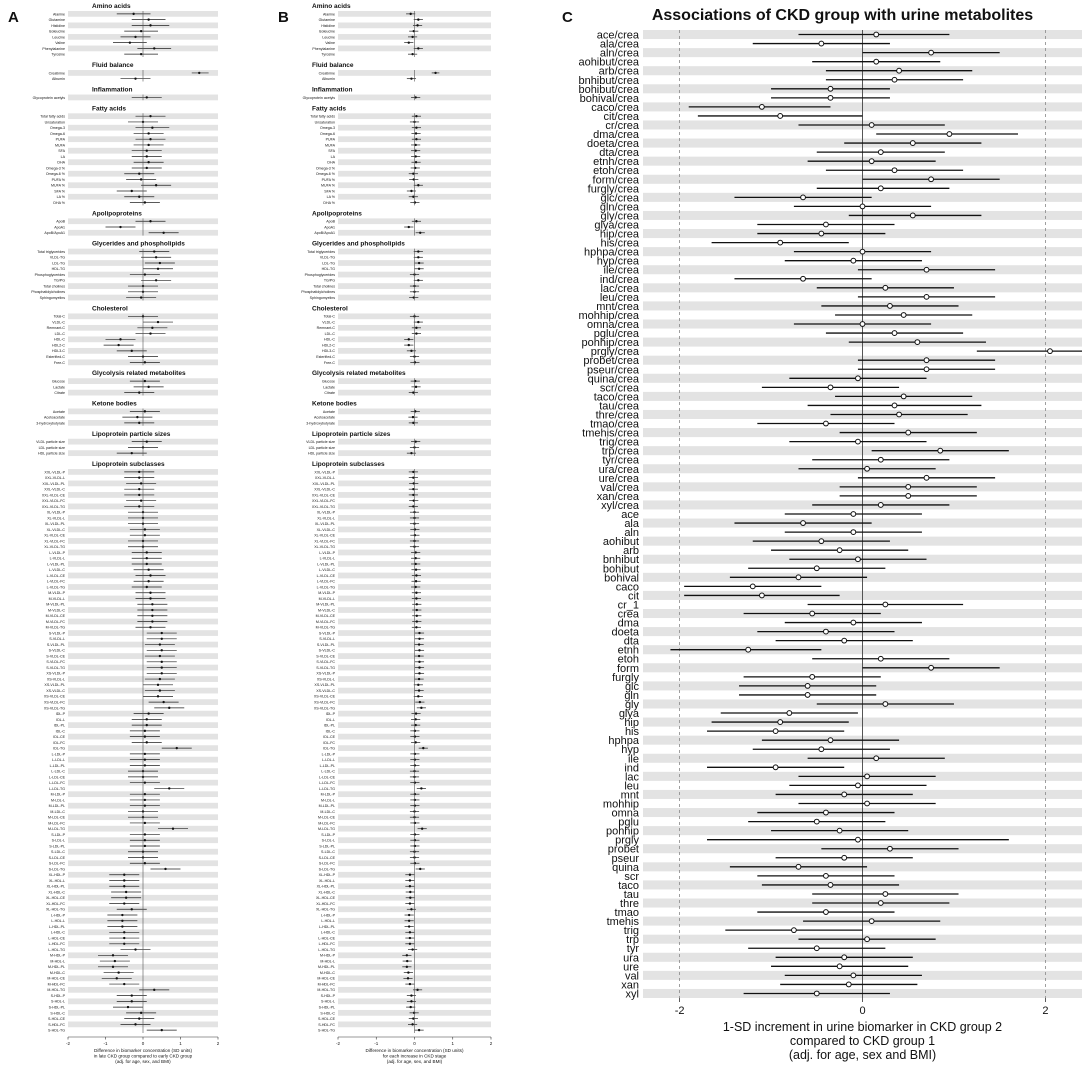 The image size is (1084, 1067). I want to click on row-label-glucose: Glucose, so click(328, 382).